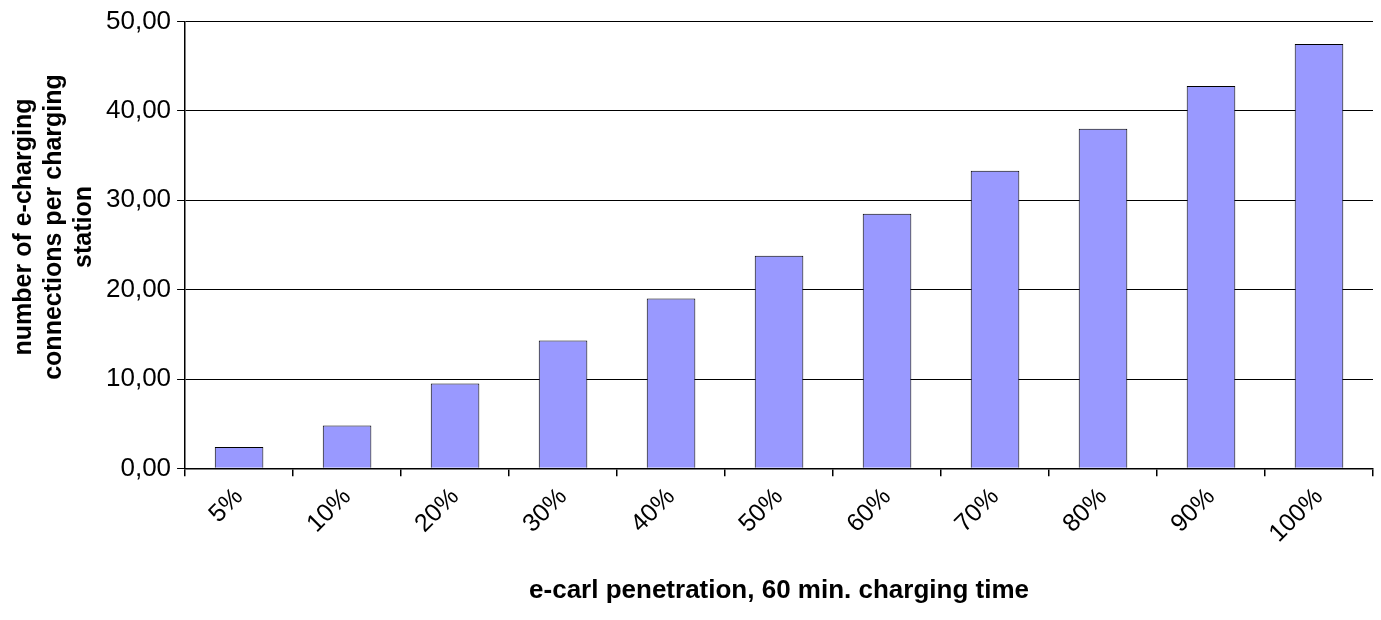  What do you see at coordinates (225, 504) in the screenshot?
I see `x-tick-label: 5%` at bounding box center [225, 504].